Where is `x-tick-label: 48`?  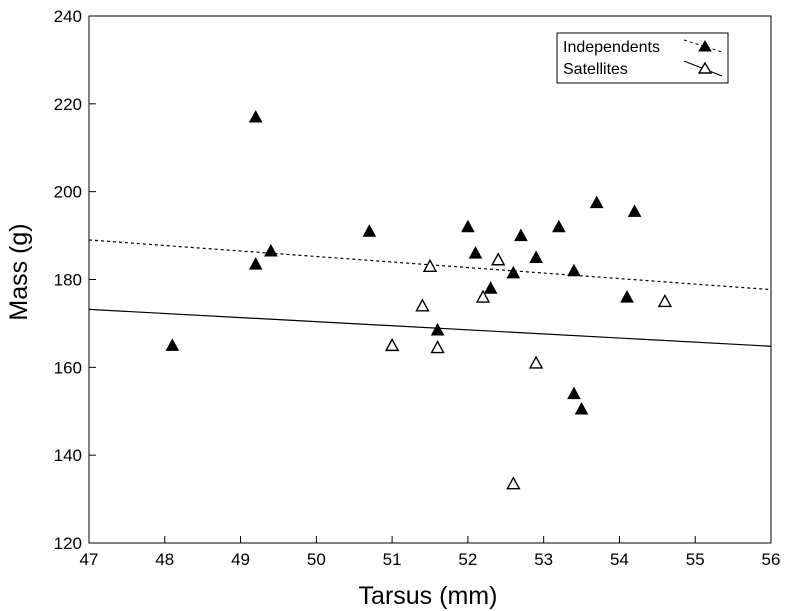
x-tick-label: 48 is located at coordinates (164, 559).